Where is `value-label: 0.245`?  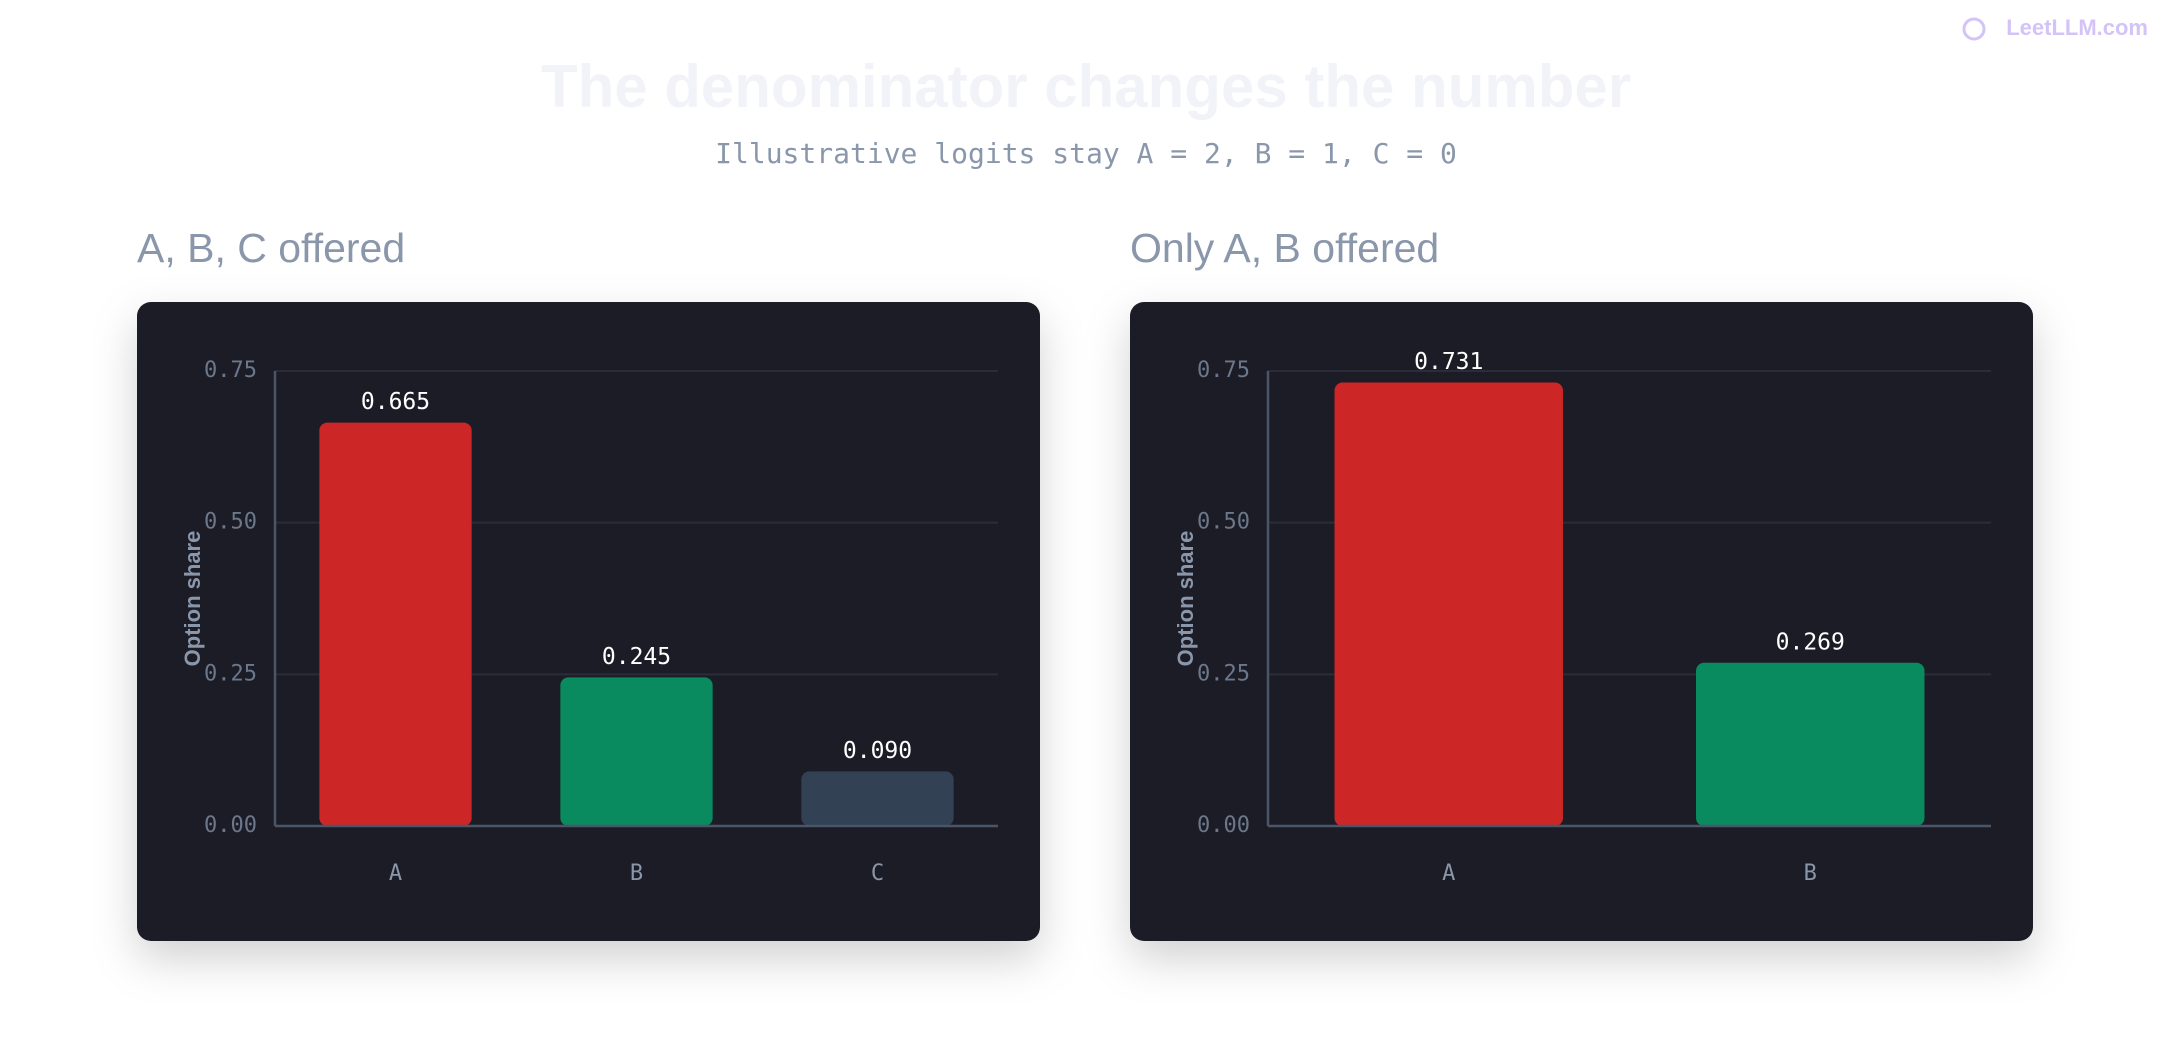 value-label: 0.245 is located at coordinates (636, 657).